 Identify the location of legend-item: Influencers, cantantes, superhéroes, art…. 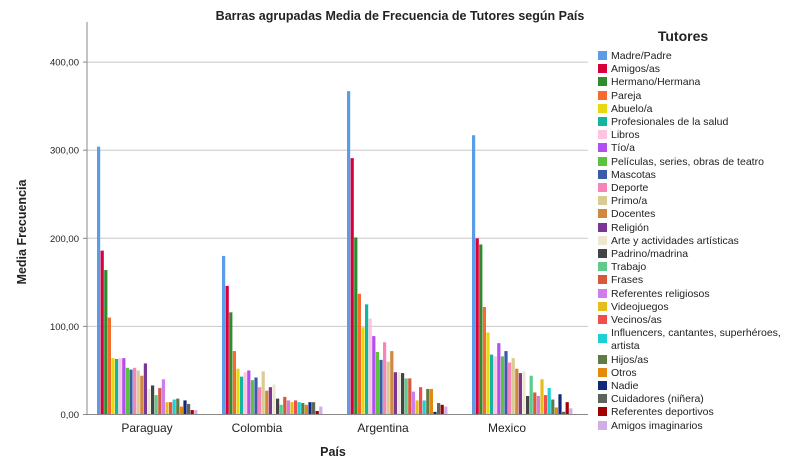
(699, 340).